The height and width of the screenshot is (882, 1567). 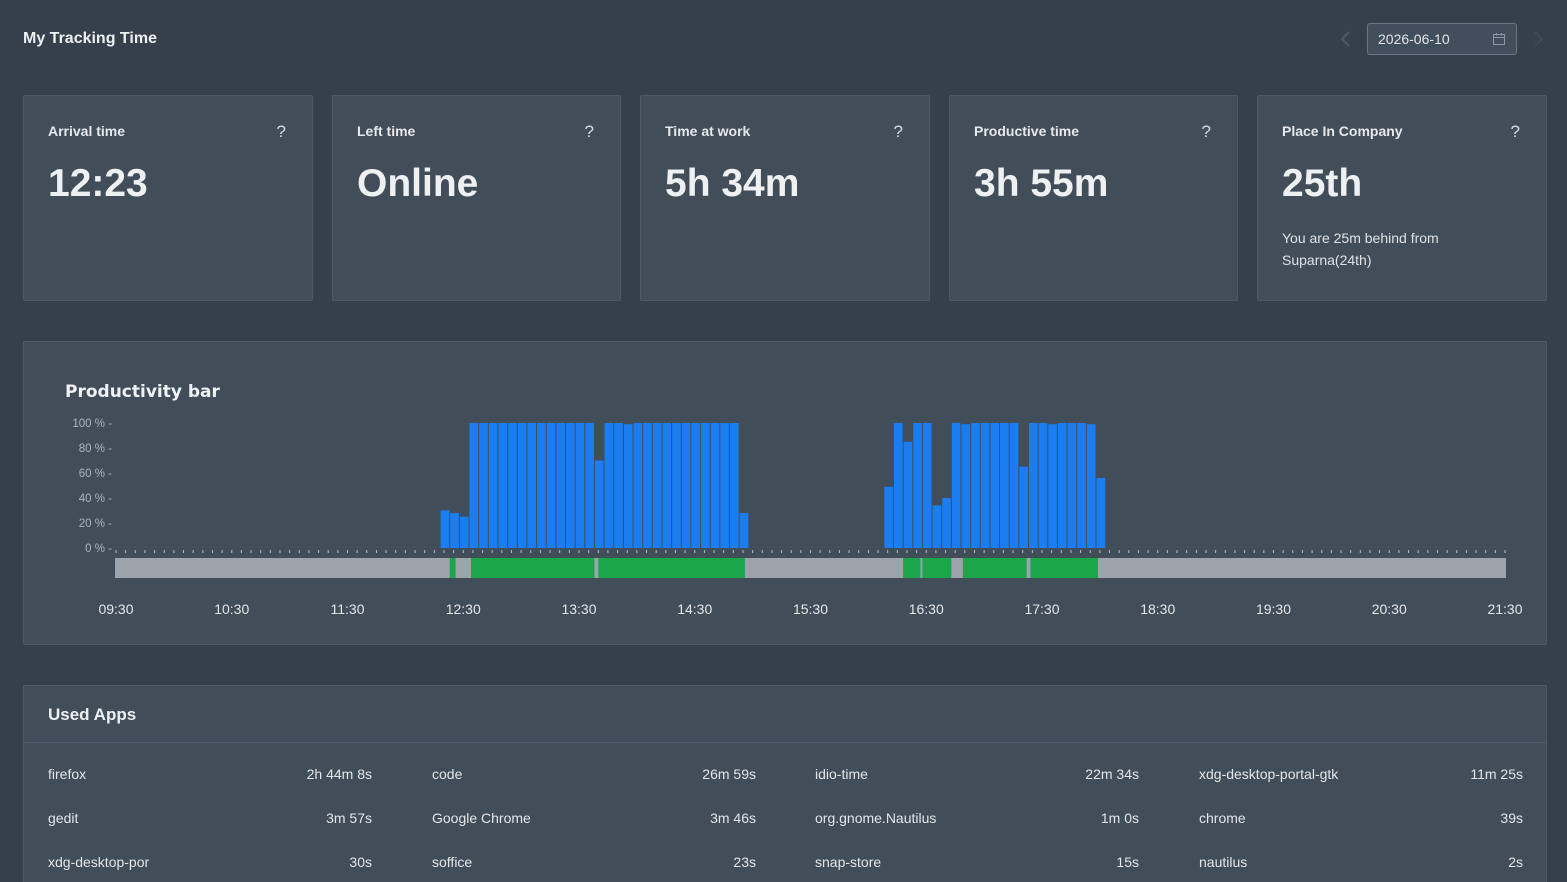 What do you see at coordinates (447, 774) in the screenshot?
I see `app-name: code` at bounding box center [447, 774].